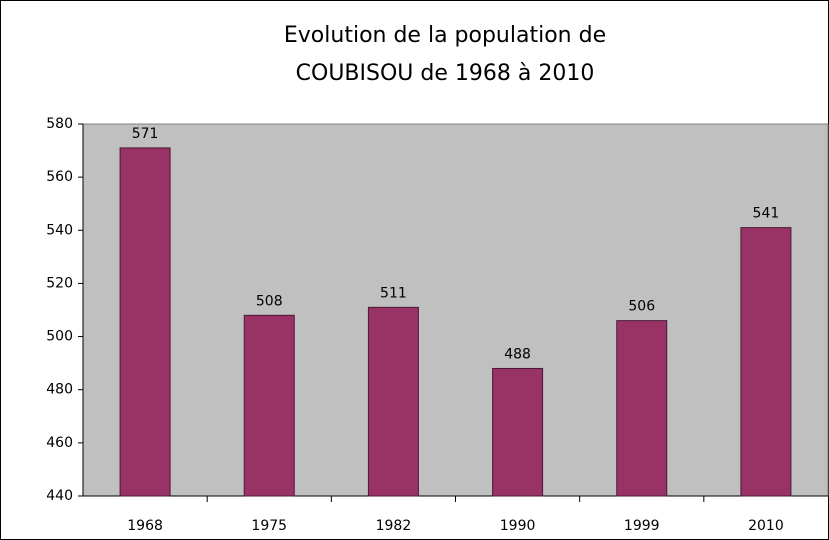 The image size is (829, 540). What do you see at coordinates (145, 526) in the screenshot?
I see `x-tick-label: 1968` at bounding box center [145, 526].